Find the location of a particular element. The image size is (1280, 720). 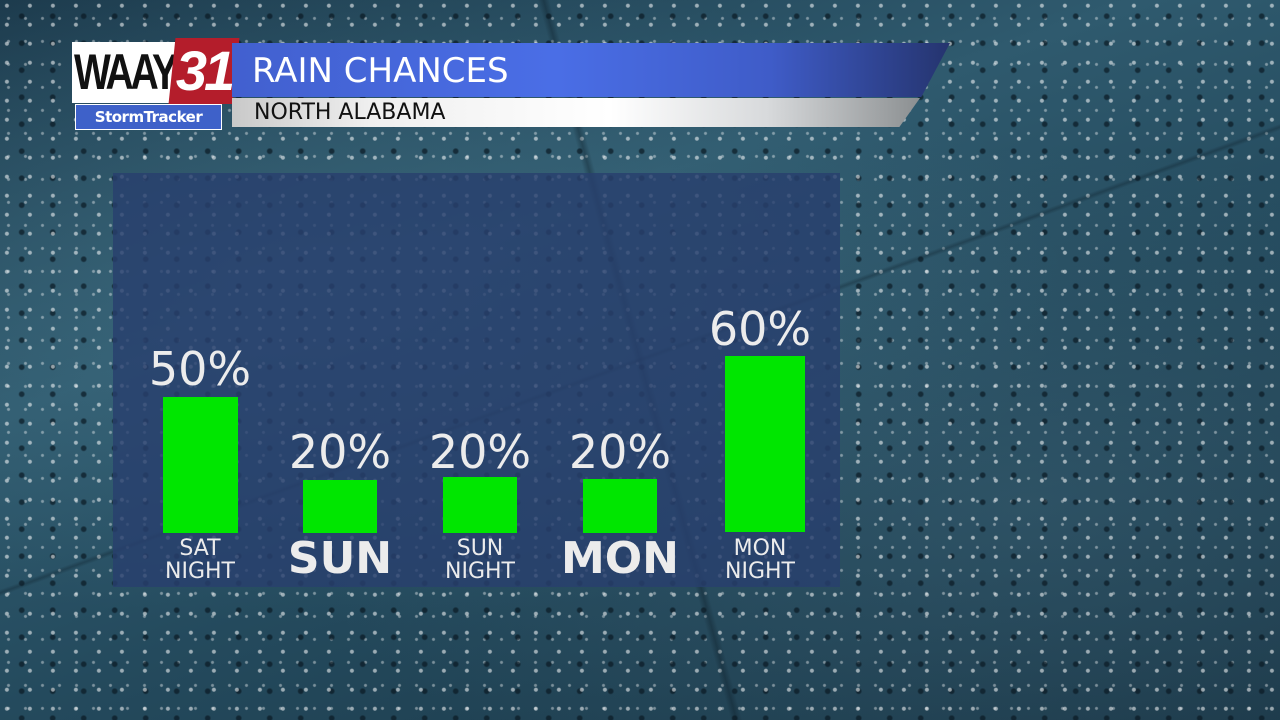

bar-category-label: SAT NIGHT is located at coordinates (200, 560).